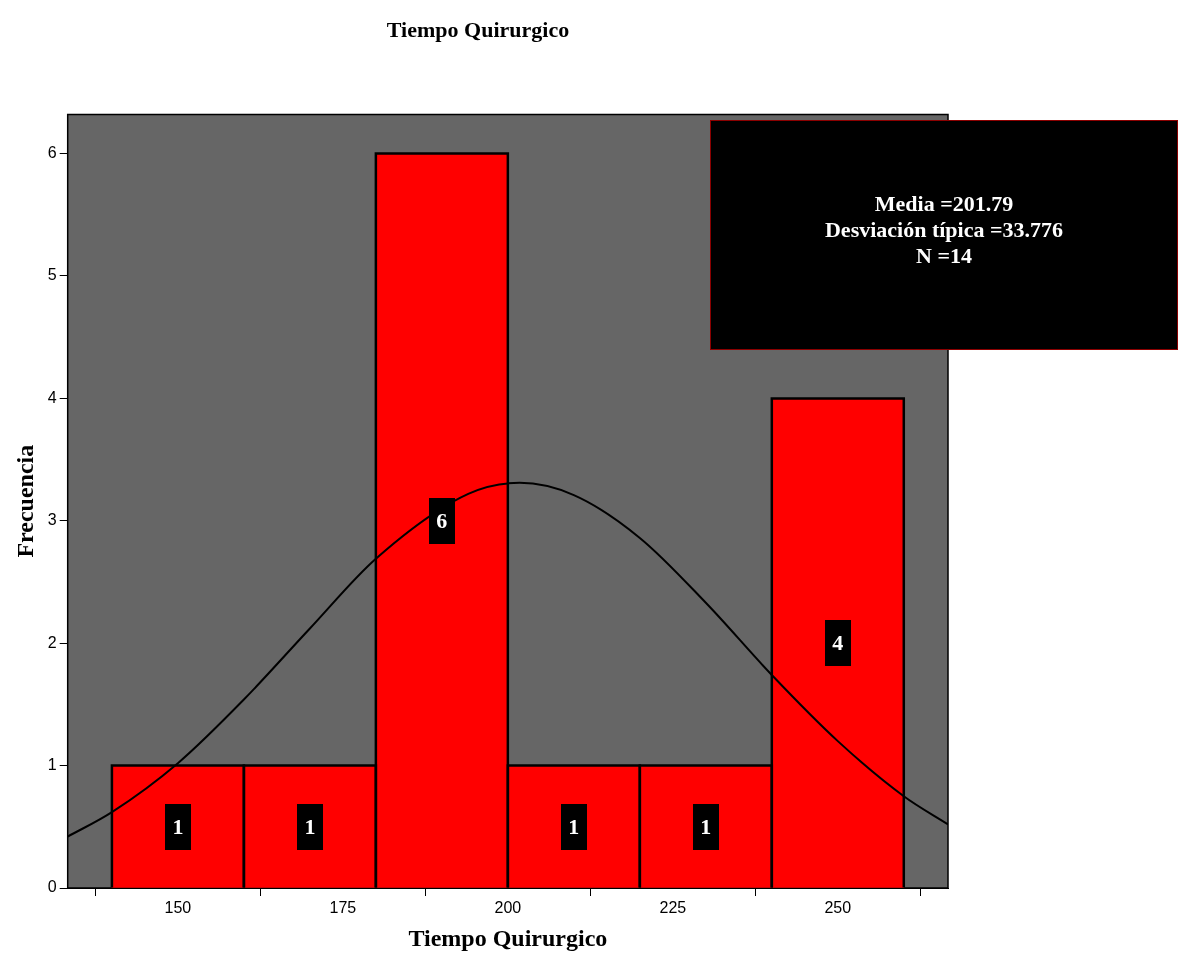 Image resolution: width=1186 pixels, height=967 pixels. Describe the element at coordinates (52, 275) in the screenshot. I see `y-tick-label: 5` at that location.